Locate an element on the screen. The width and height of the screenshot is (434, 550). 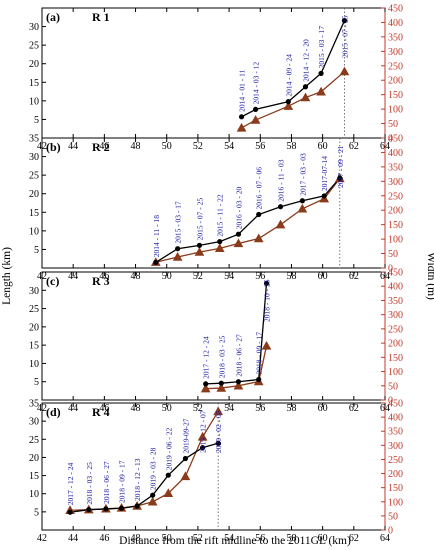
x-tick-label: 42 is located at coordinates (42, 538).